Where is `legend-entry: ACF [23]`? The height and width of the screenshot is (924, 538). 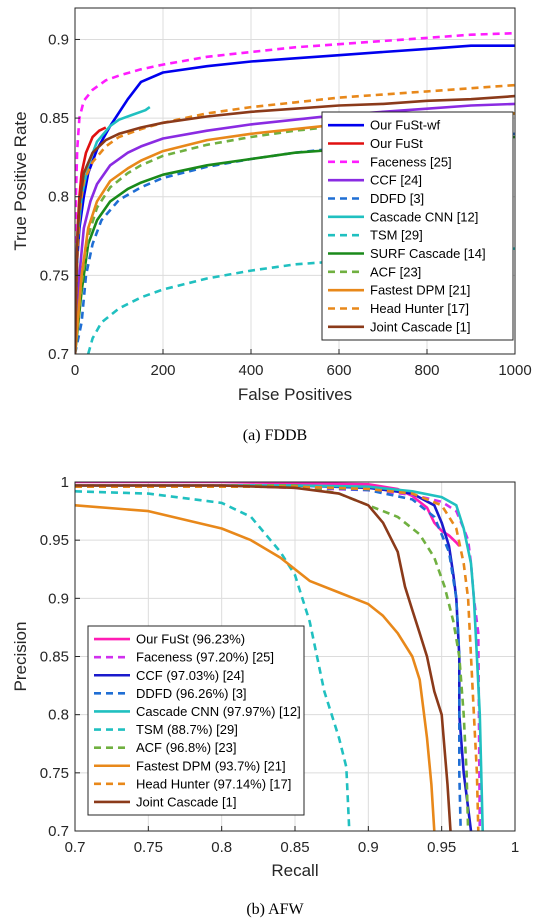 legend-entry: ACF [23] is located at coordinates (395, 271).